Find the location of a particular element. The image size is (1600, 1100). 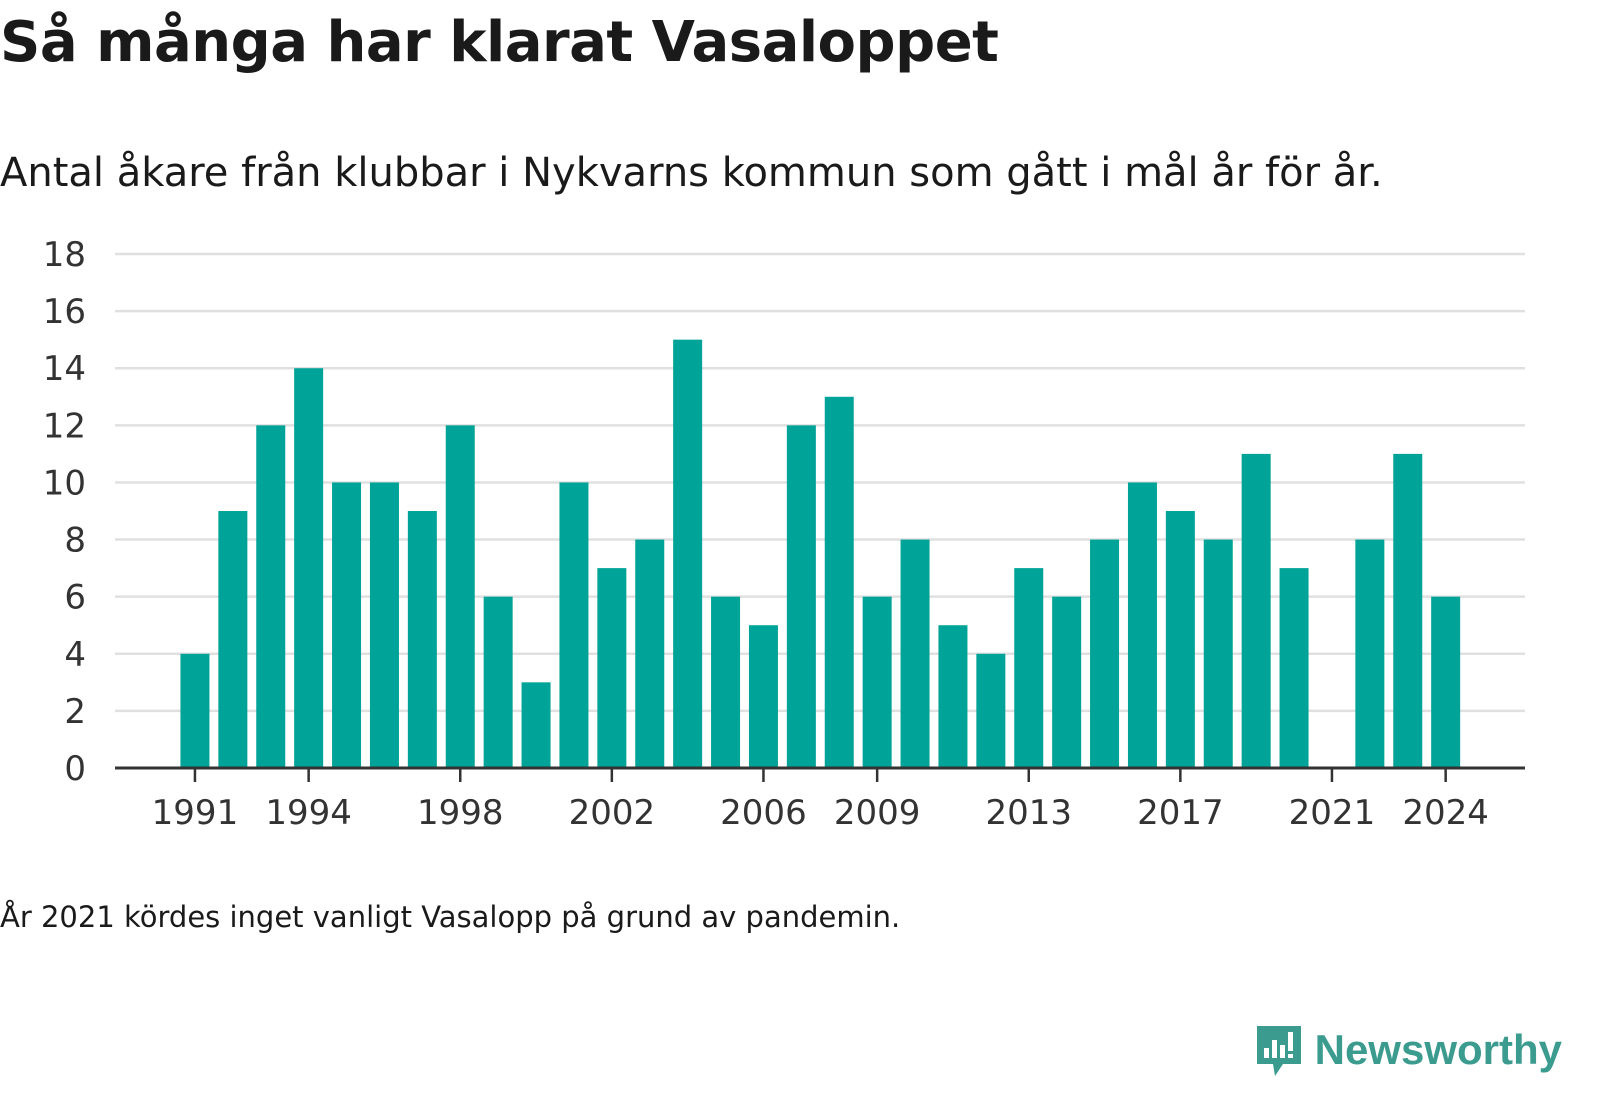

y-tick-label: 14 is located at coordinates (64, 369).